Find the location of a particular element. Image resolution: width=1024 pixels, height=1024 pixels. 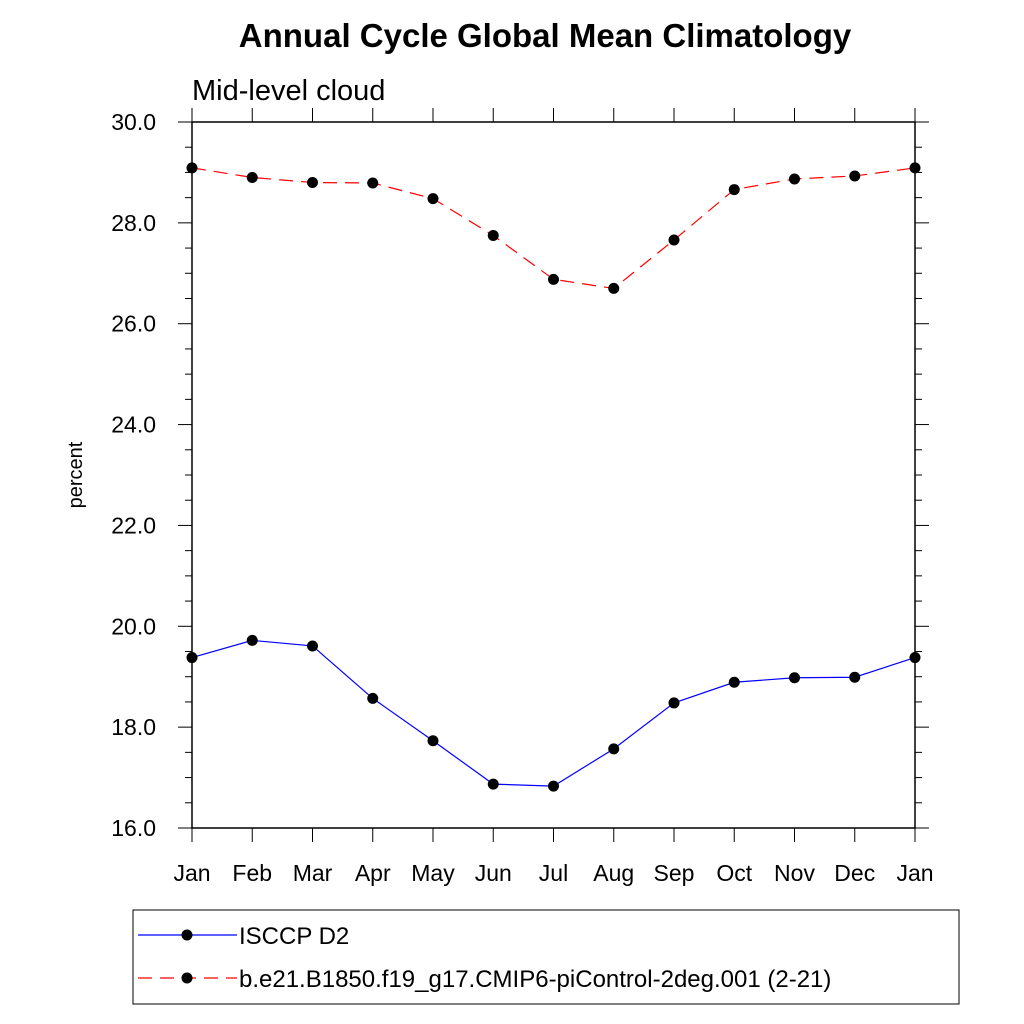

y-tick-label: 16.0 is located at coordinates (133, 828).